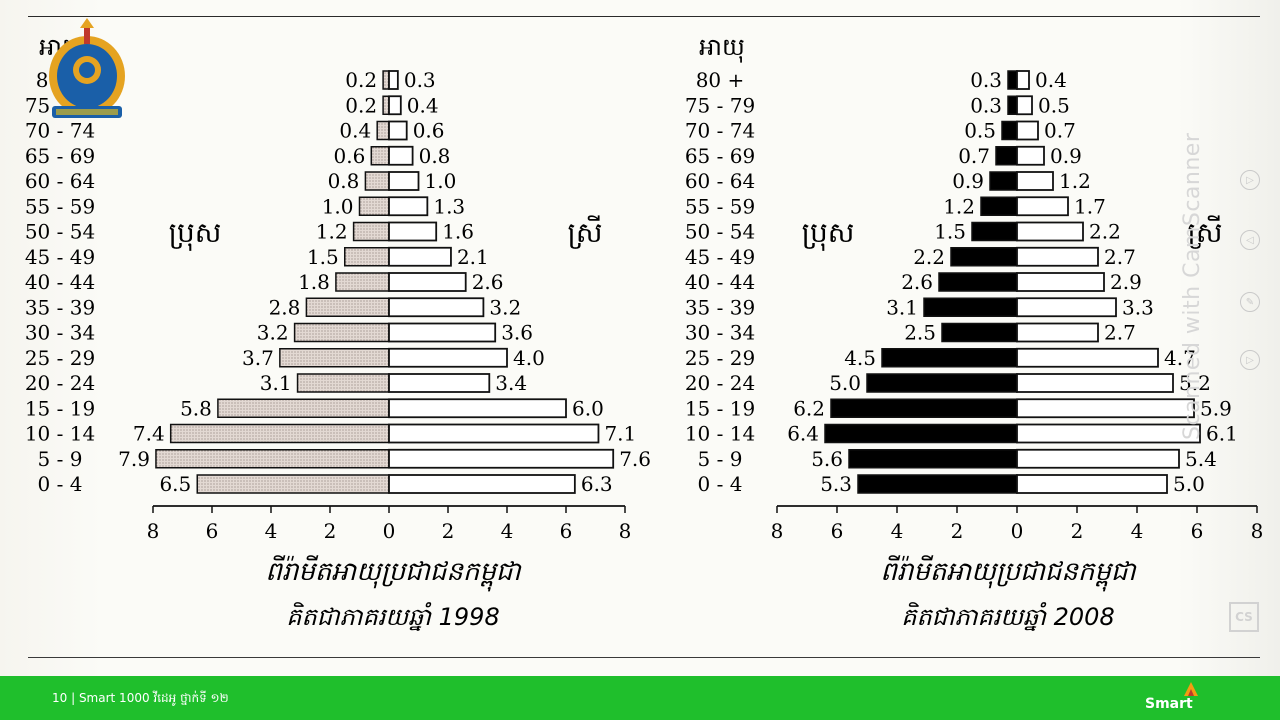 The width and height of the screenshot is (1280, 720). Describe the element at coordinates (722, 48) in the screenshot. I see `age-axis-label: អាយុ` at that location.